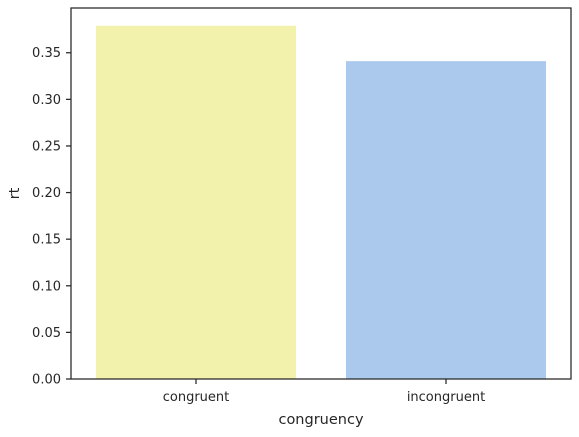  Describe the element at coordinates (196, 397) in the screenshot. I see `x-tick-label: congruent` at that location.